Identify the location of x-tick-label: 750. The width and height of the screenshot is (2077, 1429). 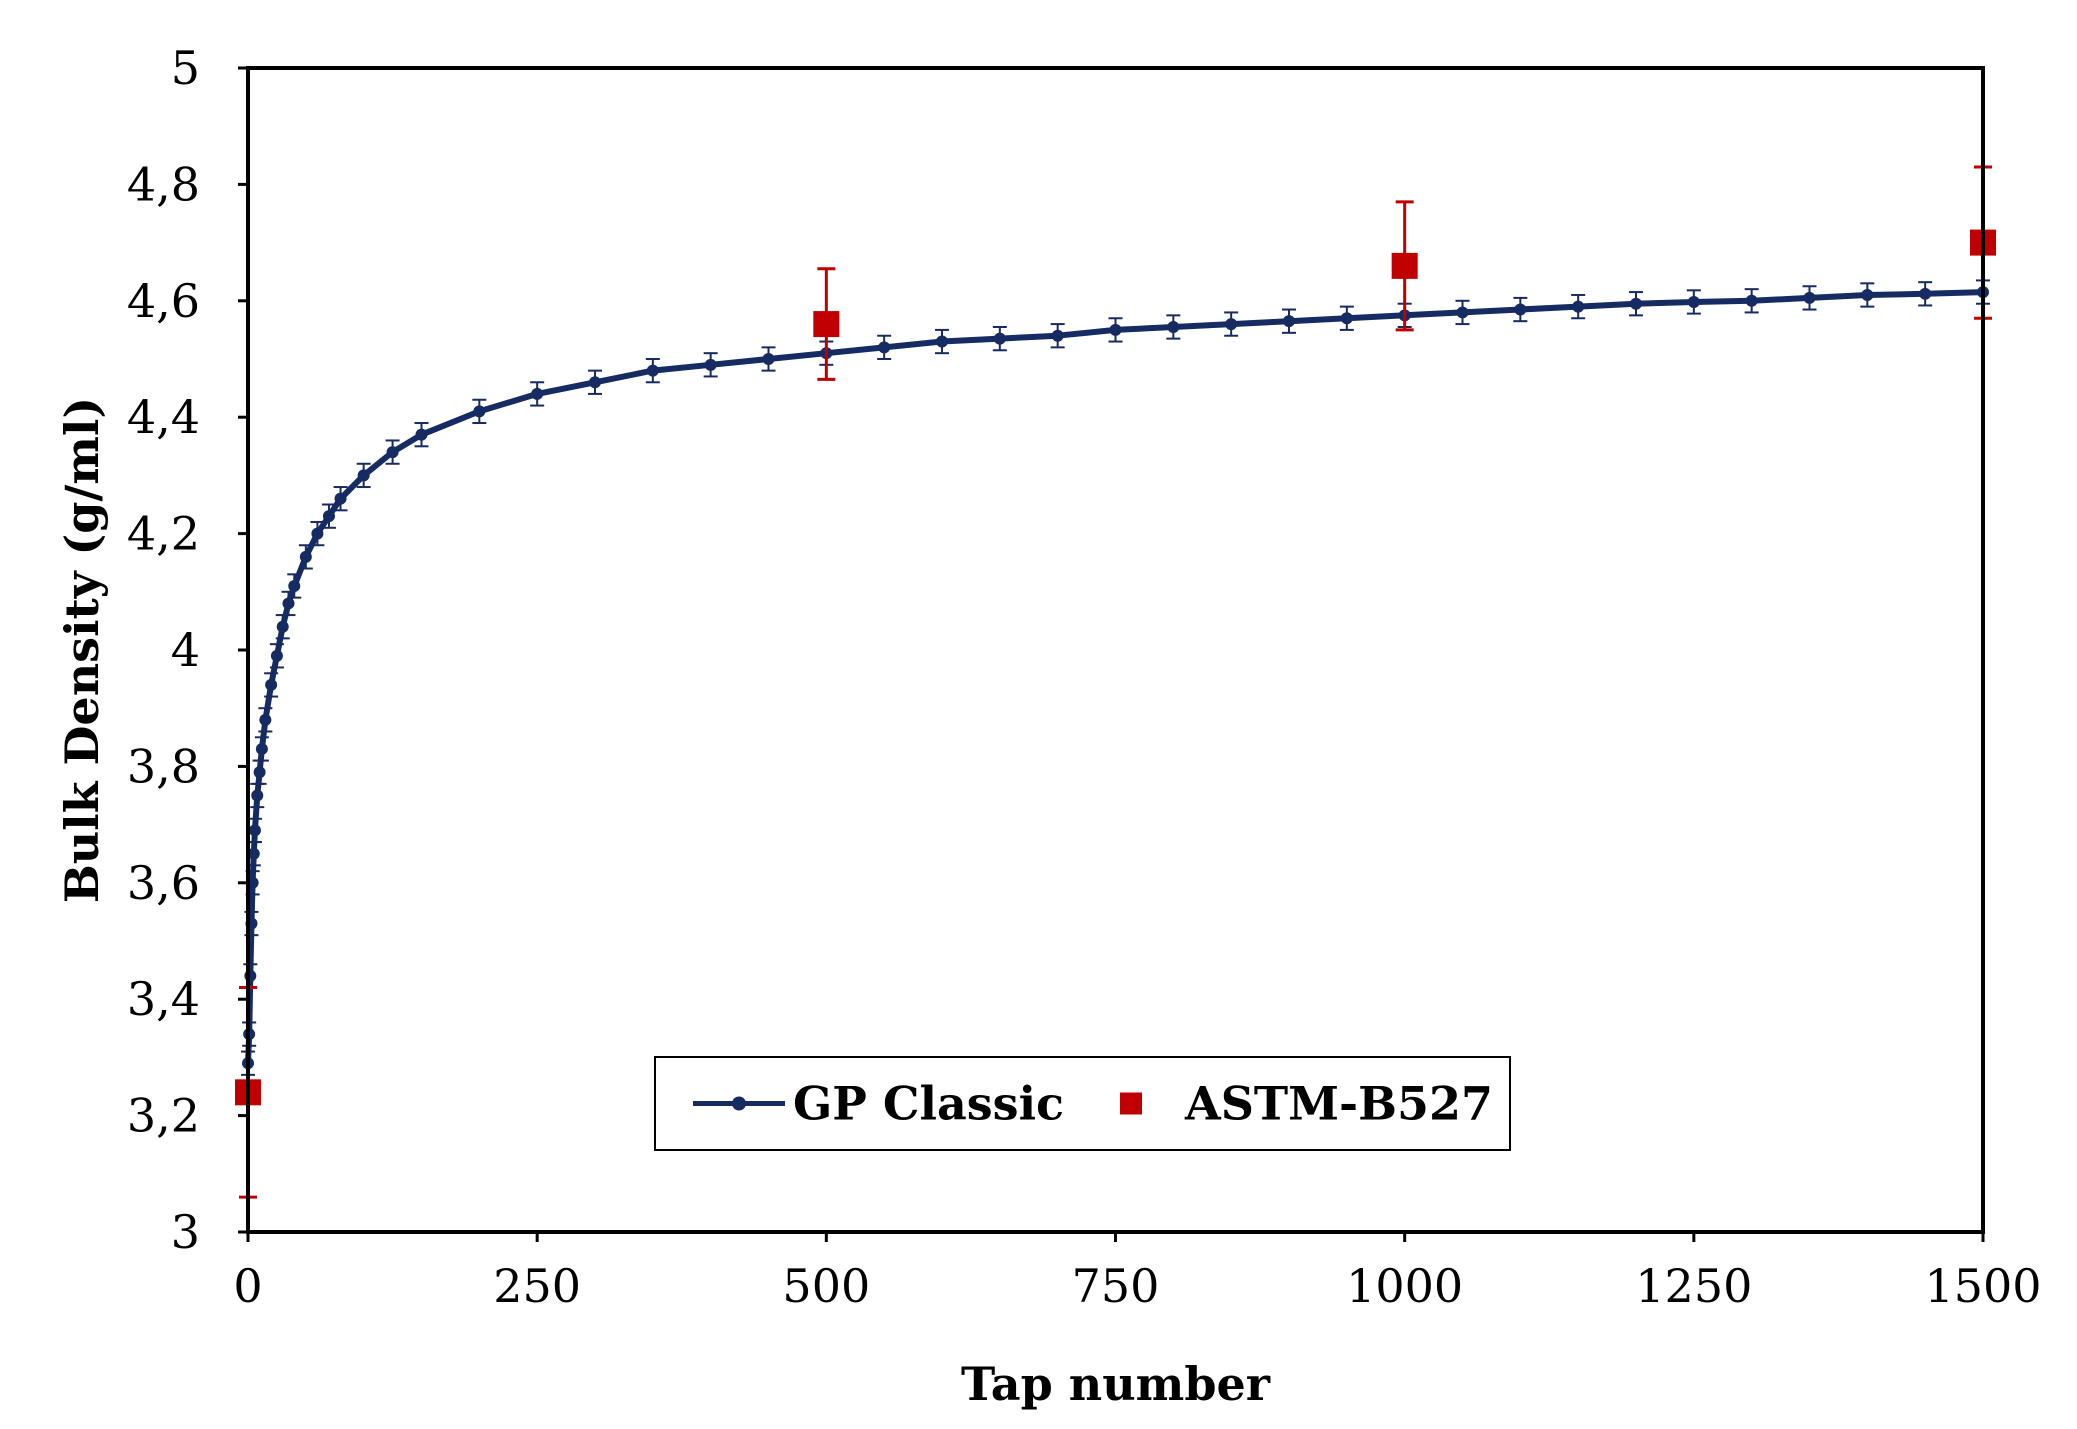
(1116, 1286).